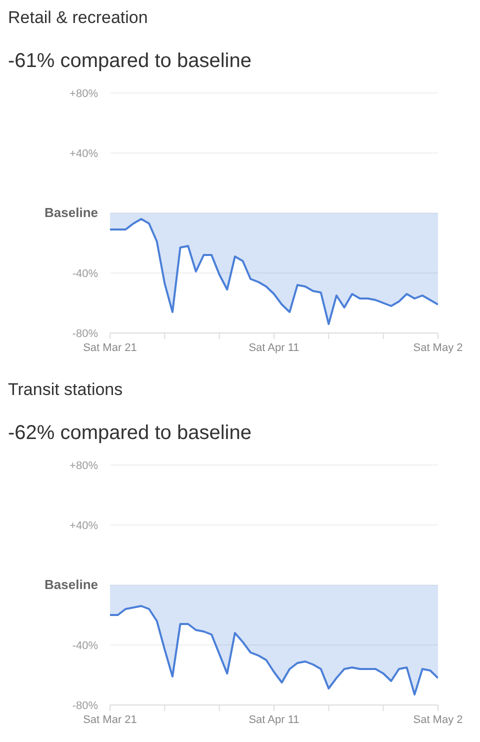  What do you see at coordinates (78, 18) in the screenshot?
I see `chart-title: Retail & recreation` at bounding box center [78, 18].